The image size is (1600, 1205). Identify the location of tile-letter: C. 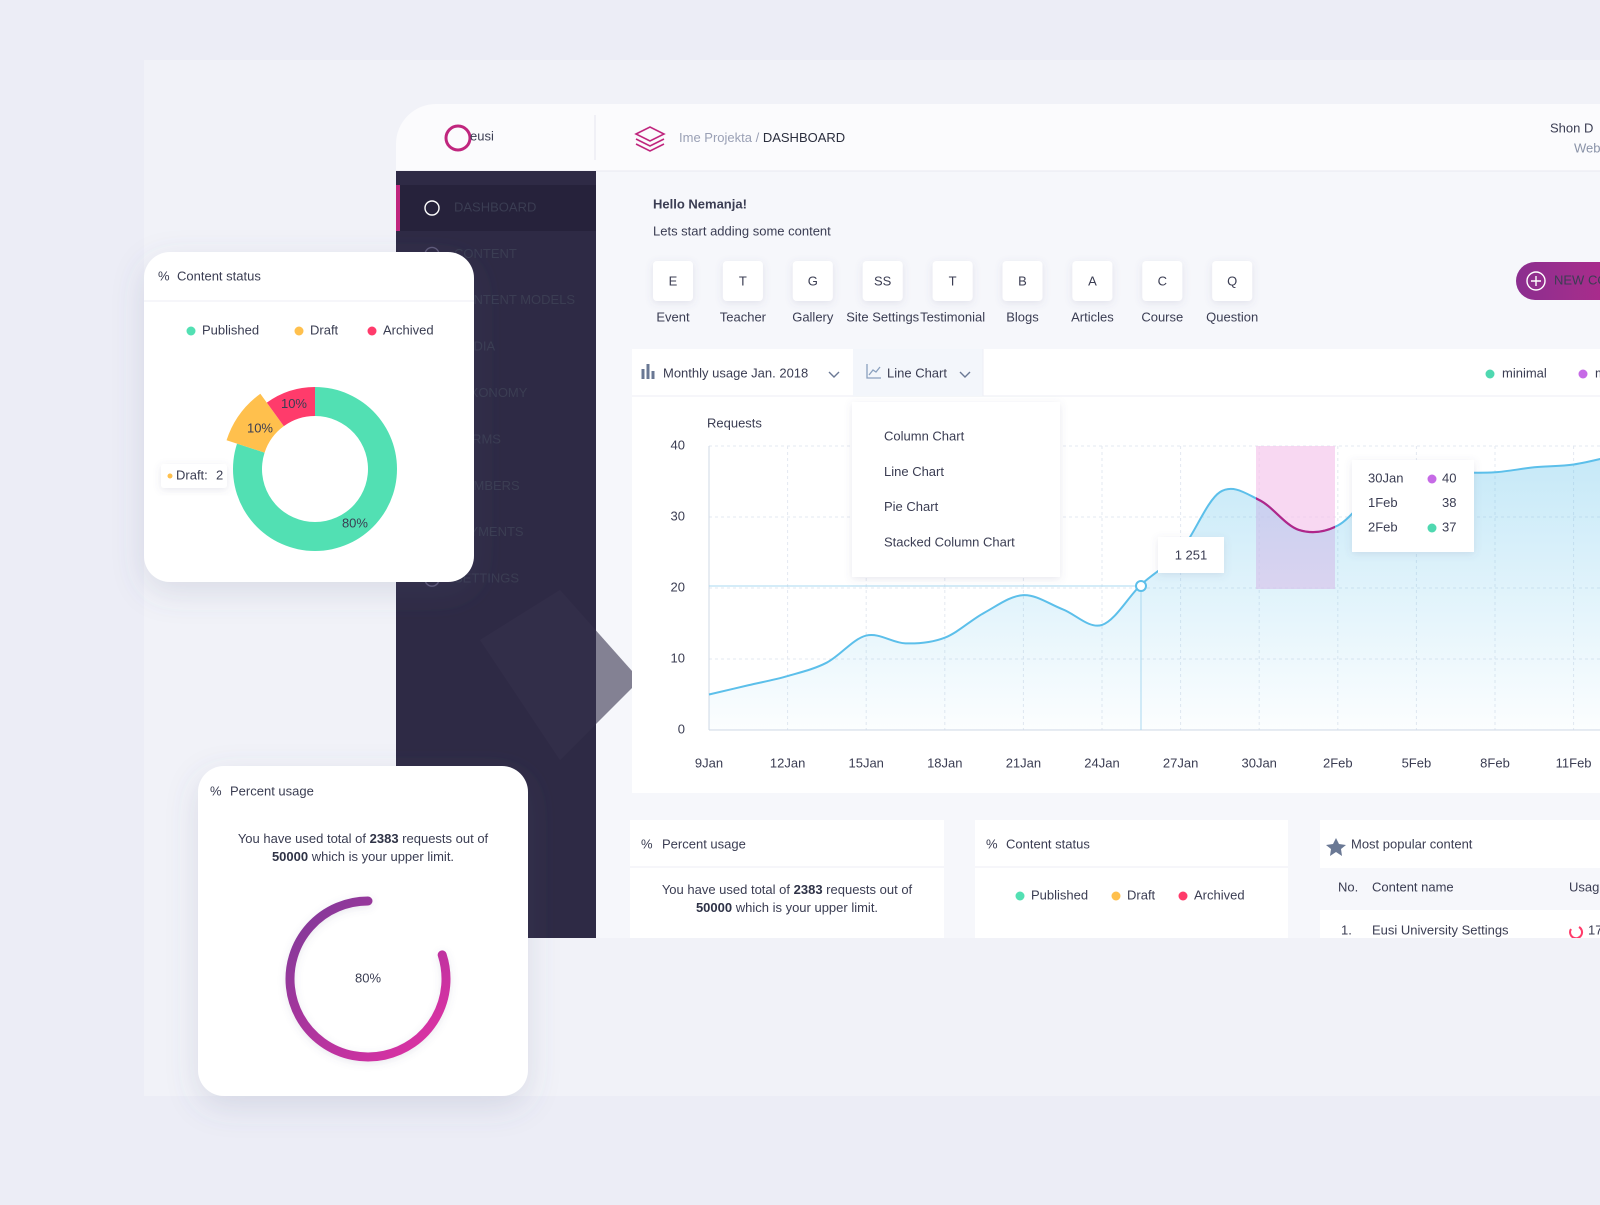
(1162, 280).